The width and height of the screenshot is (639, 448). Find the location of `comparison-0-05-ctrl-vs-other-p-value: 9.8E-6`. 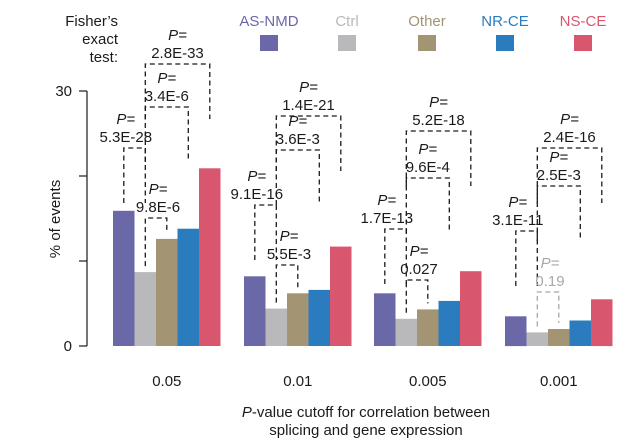

comparison-0-05-ctrl-vs-other-p-value: 9.8E-6 is located at coordinates (158, 207).